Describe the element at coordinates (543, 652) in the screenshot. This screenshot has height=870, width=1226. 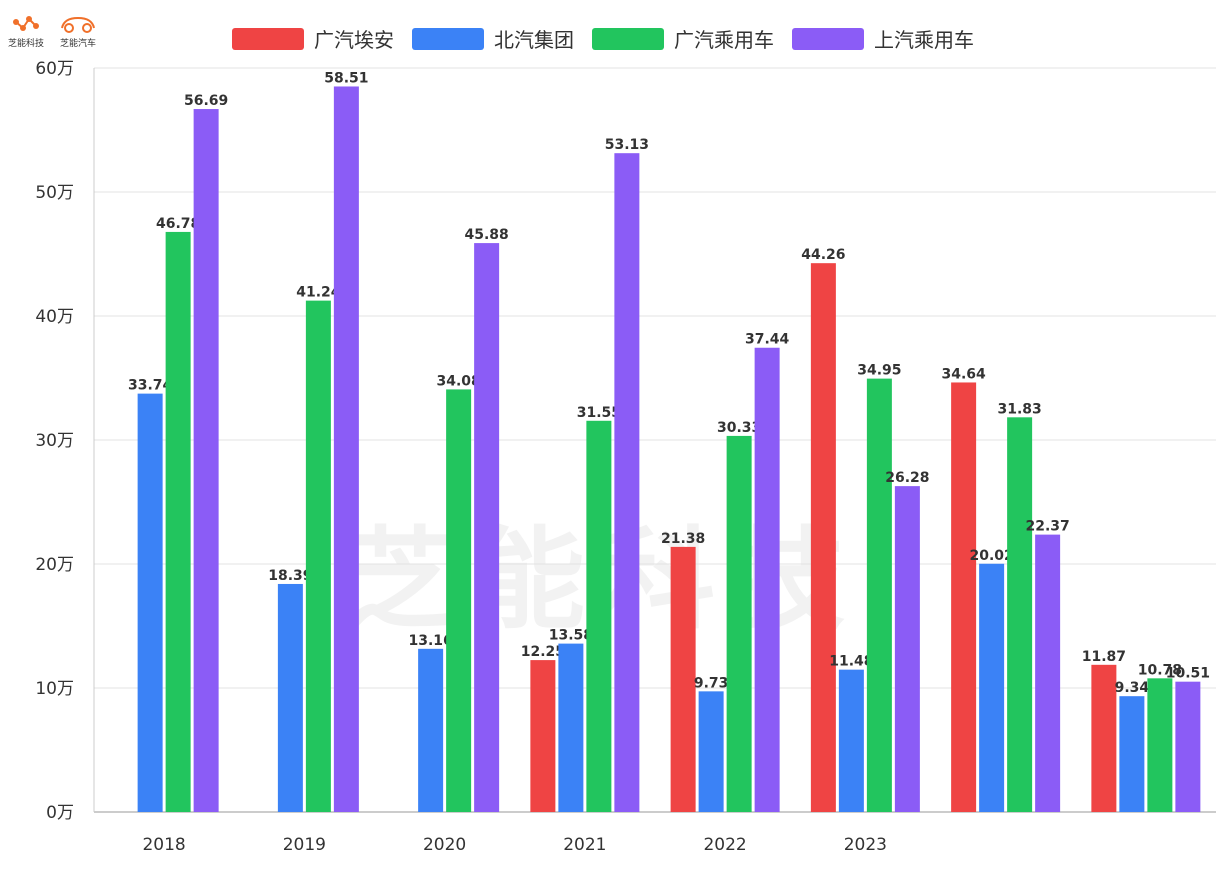
I see `bar-value-label: 12.25` at that location.